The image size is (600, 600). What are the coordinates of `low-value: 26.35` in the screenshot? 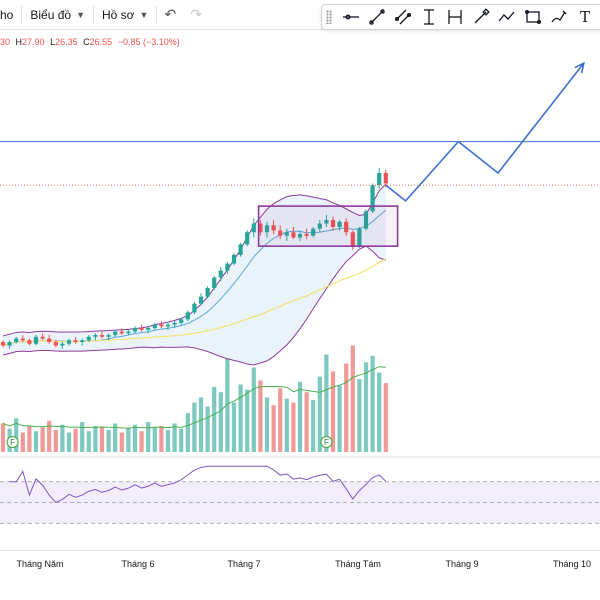 It's located at (66, 42).